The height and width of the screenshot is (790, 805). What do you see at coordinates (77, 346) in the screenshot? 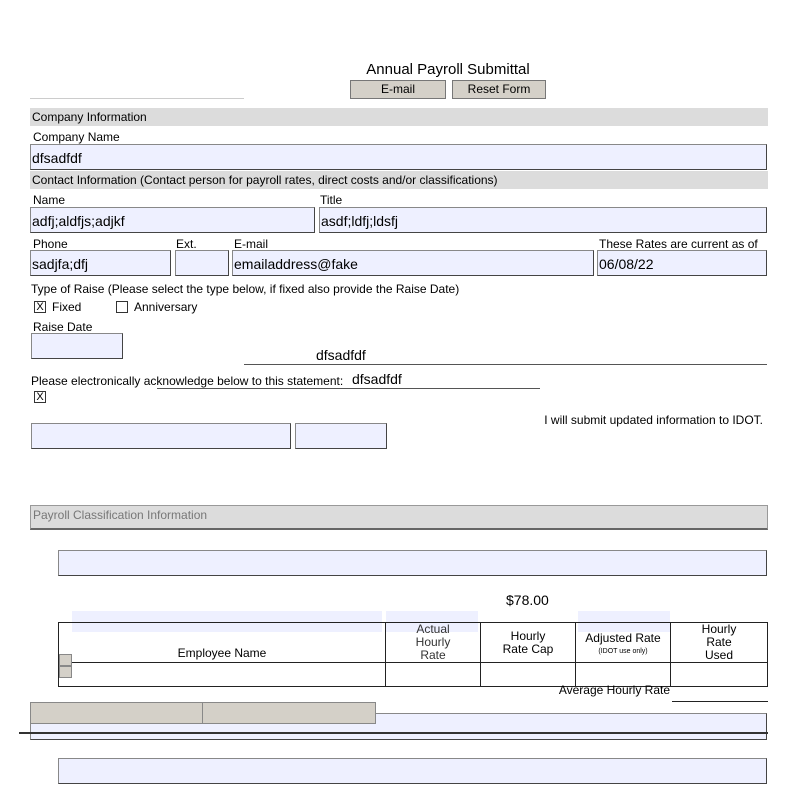
I see `raise-date-field` at bounding box center [77, 346].